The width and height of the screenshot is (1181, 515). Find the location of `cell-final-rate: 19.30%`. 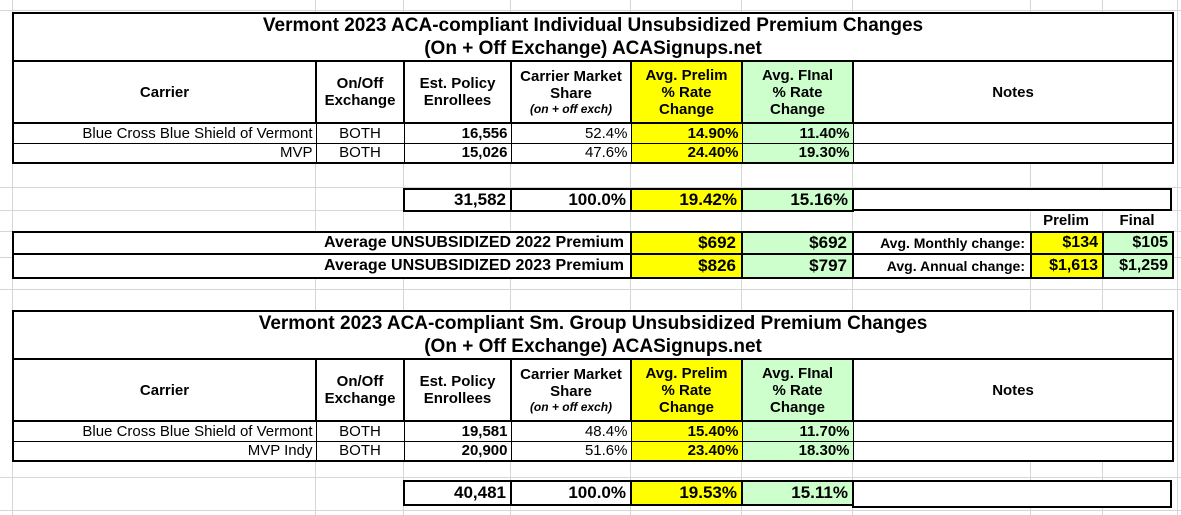

cell-final-rate: 19.30% is located at coordinates (797, 153).